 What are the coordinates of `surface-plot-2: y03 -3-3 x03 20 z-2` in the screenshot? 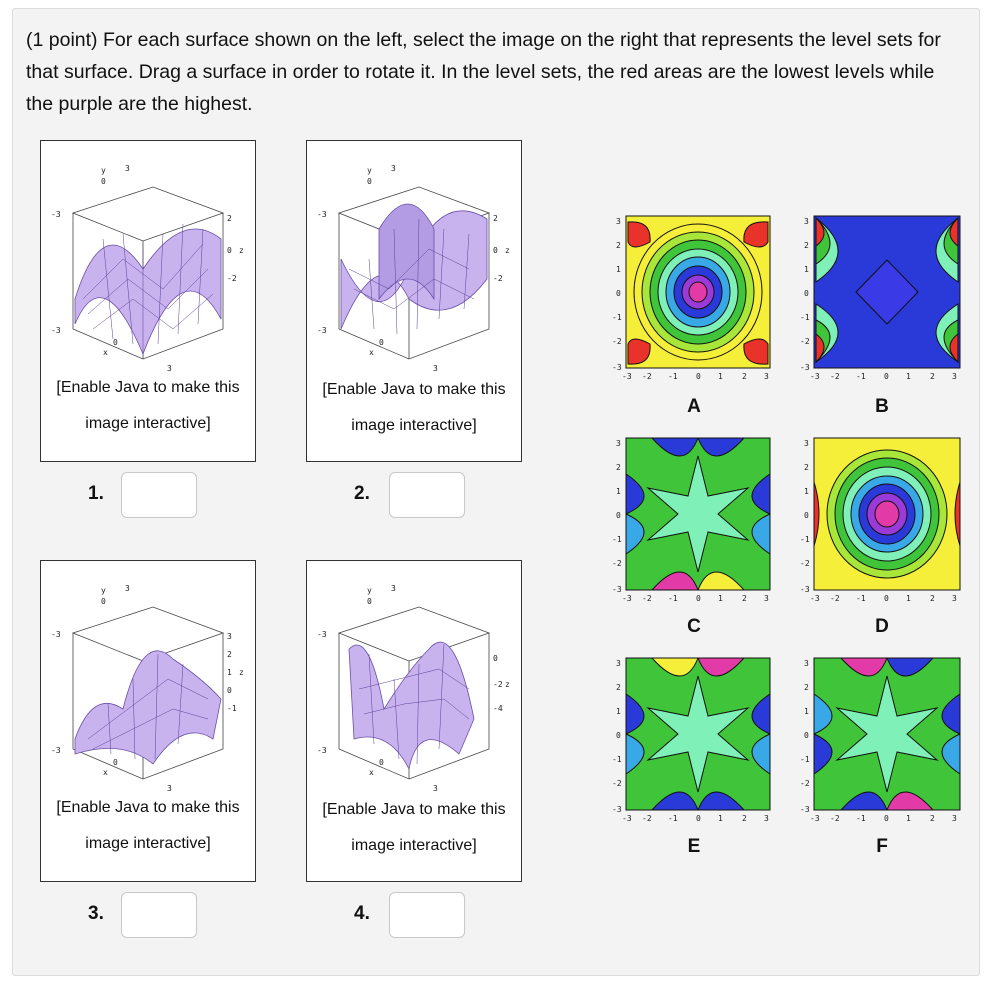 It's located at (414, 261).